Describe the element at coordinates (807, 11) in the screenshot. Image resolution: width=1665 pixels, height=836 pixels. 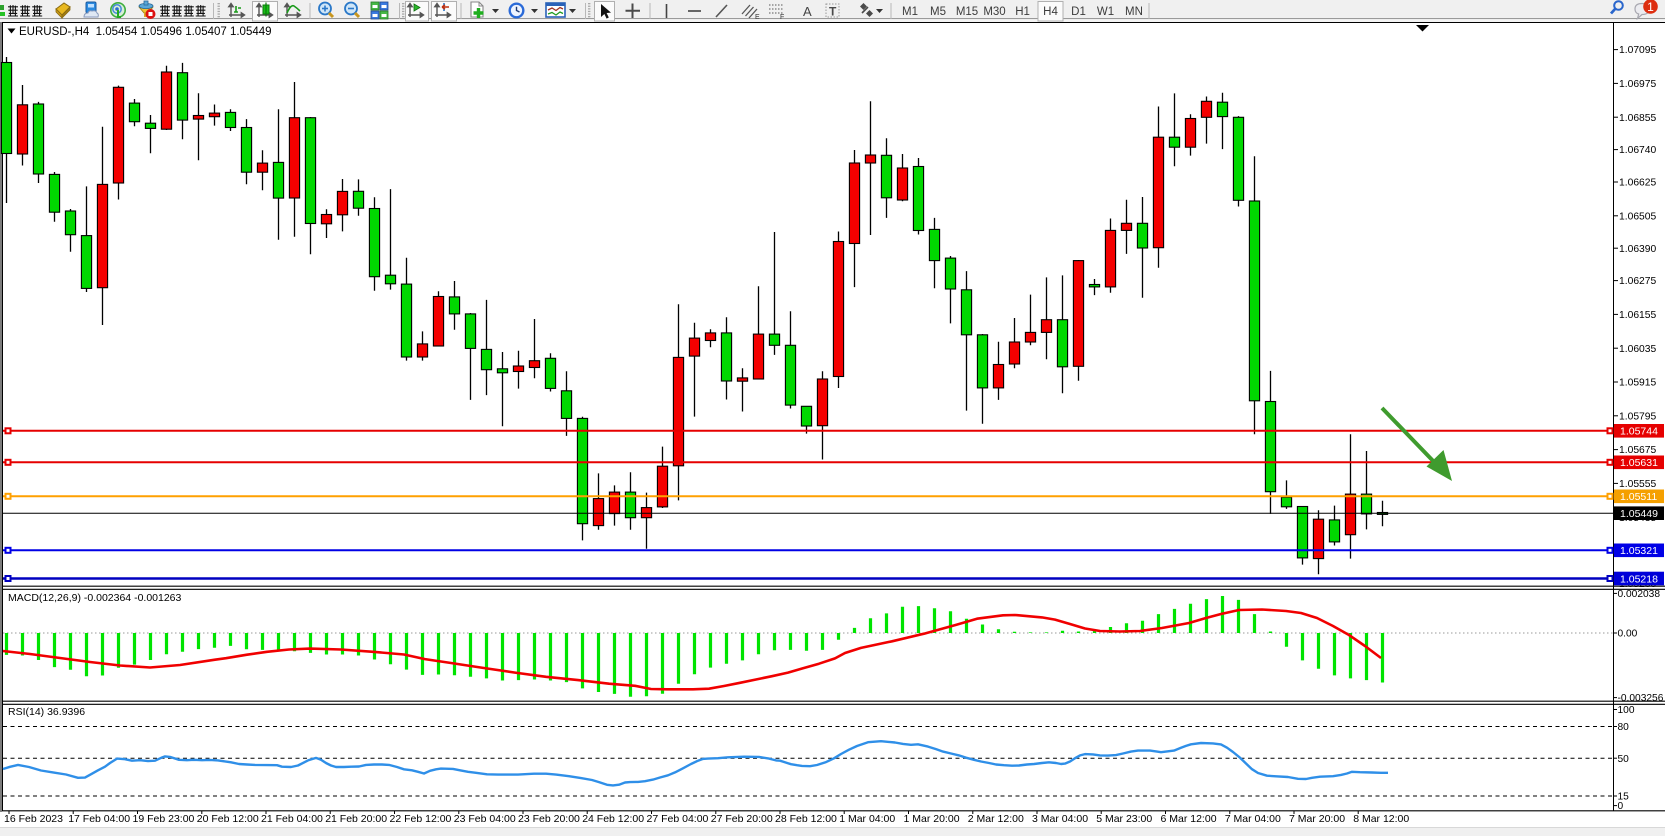
I see `svg-text: A` at that location.